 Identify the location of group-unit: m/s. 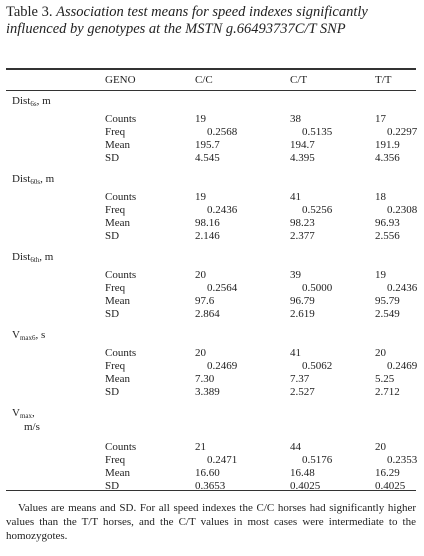
(32, 427).